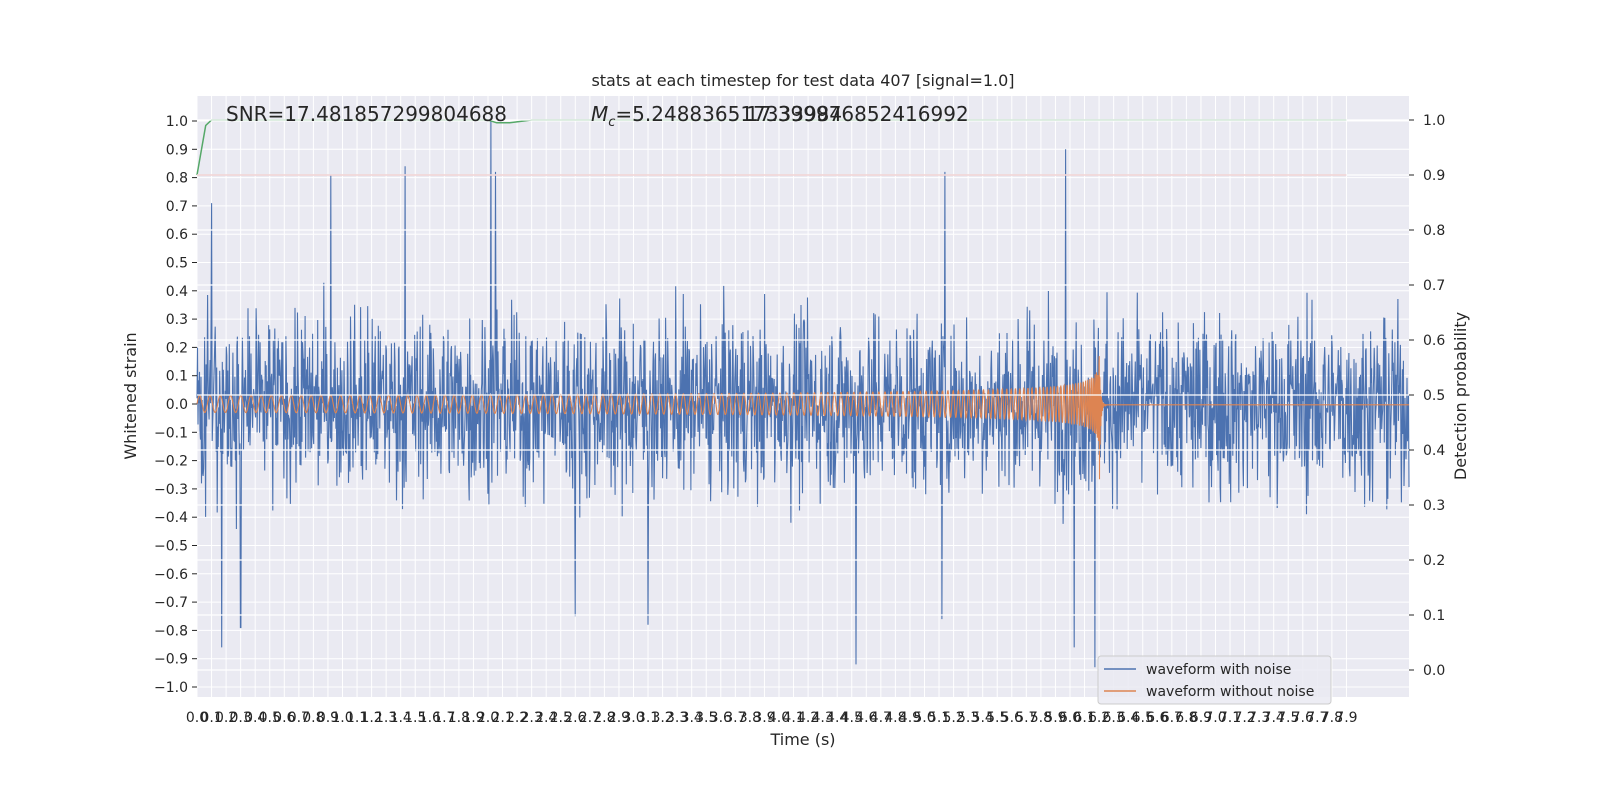  What do you see at coordinates (895, 718) in the screenshot?
I see `x-tick-label: 4.8` at bounding box center [895, 718].